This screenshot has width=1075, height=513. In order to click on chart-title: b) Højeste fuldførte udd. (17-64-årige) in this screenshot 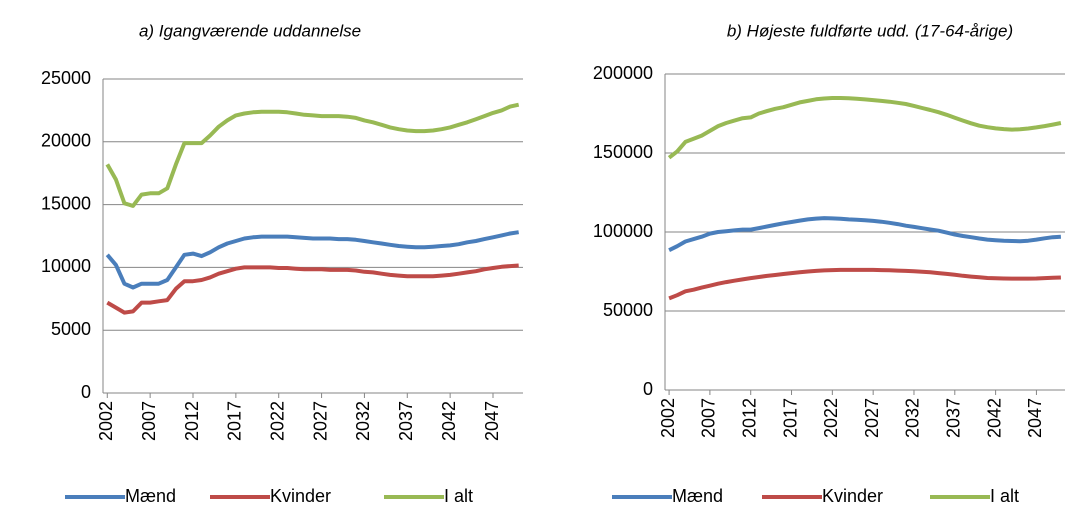, I will do `click(870, 30)`.